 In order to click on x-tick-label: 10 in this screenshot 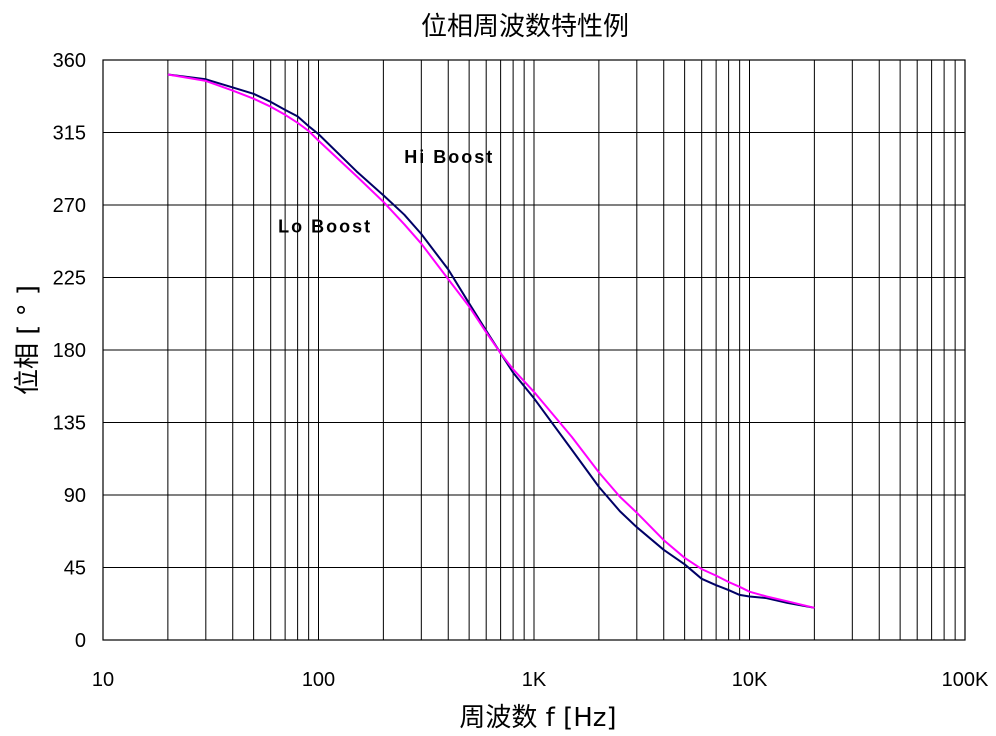, I will do `click(103, 680)`.